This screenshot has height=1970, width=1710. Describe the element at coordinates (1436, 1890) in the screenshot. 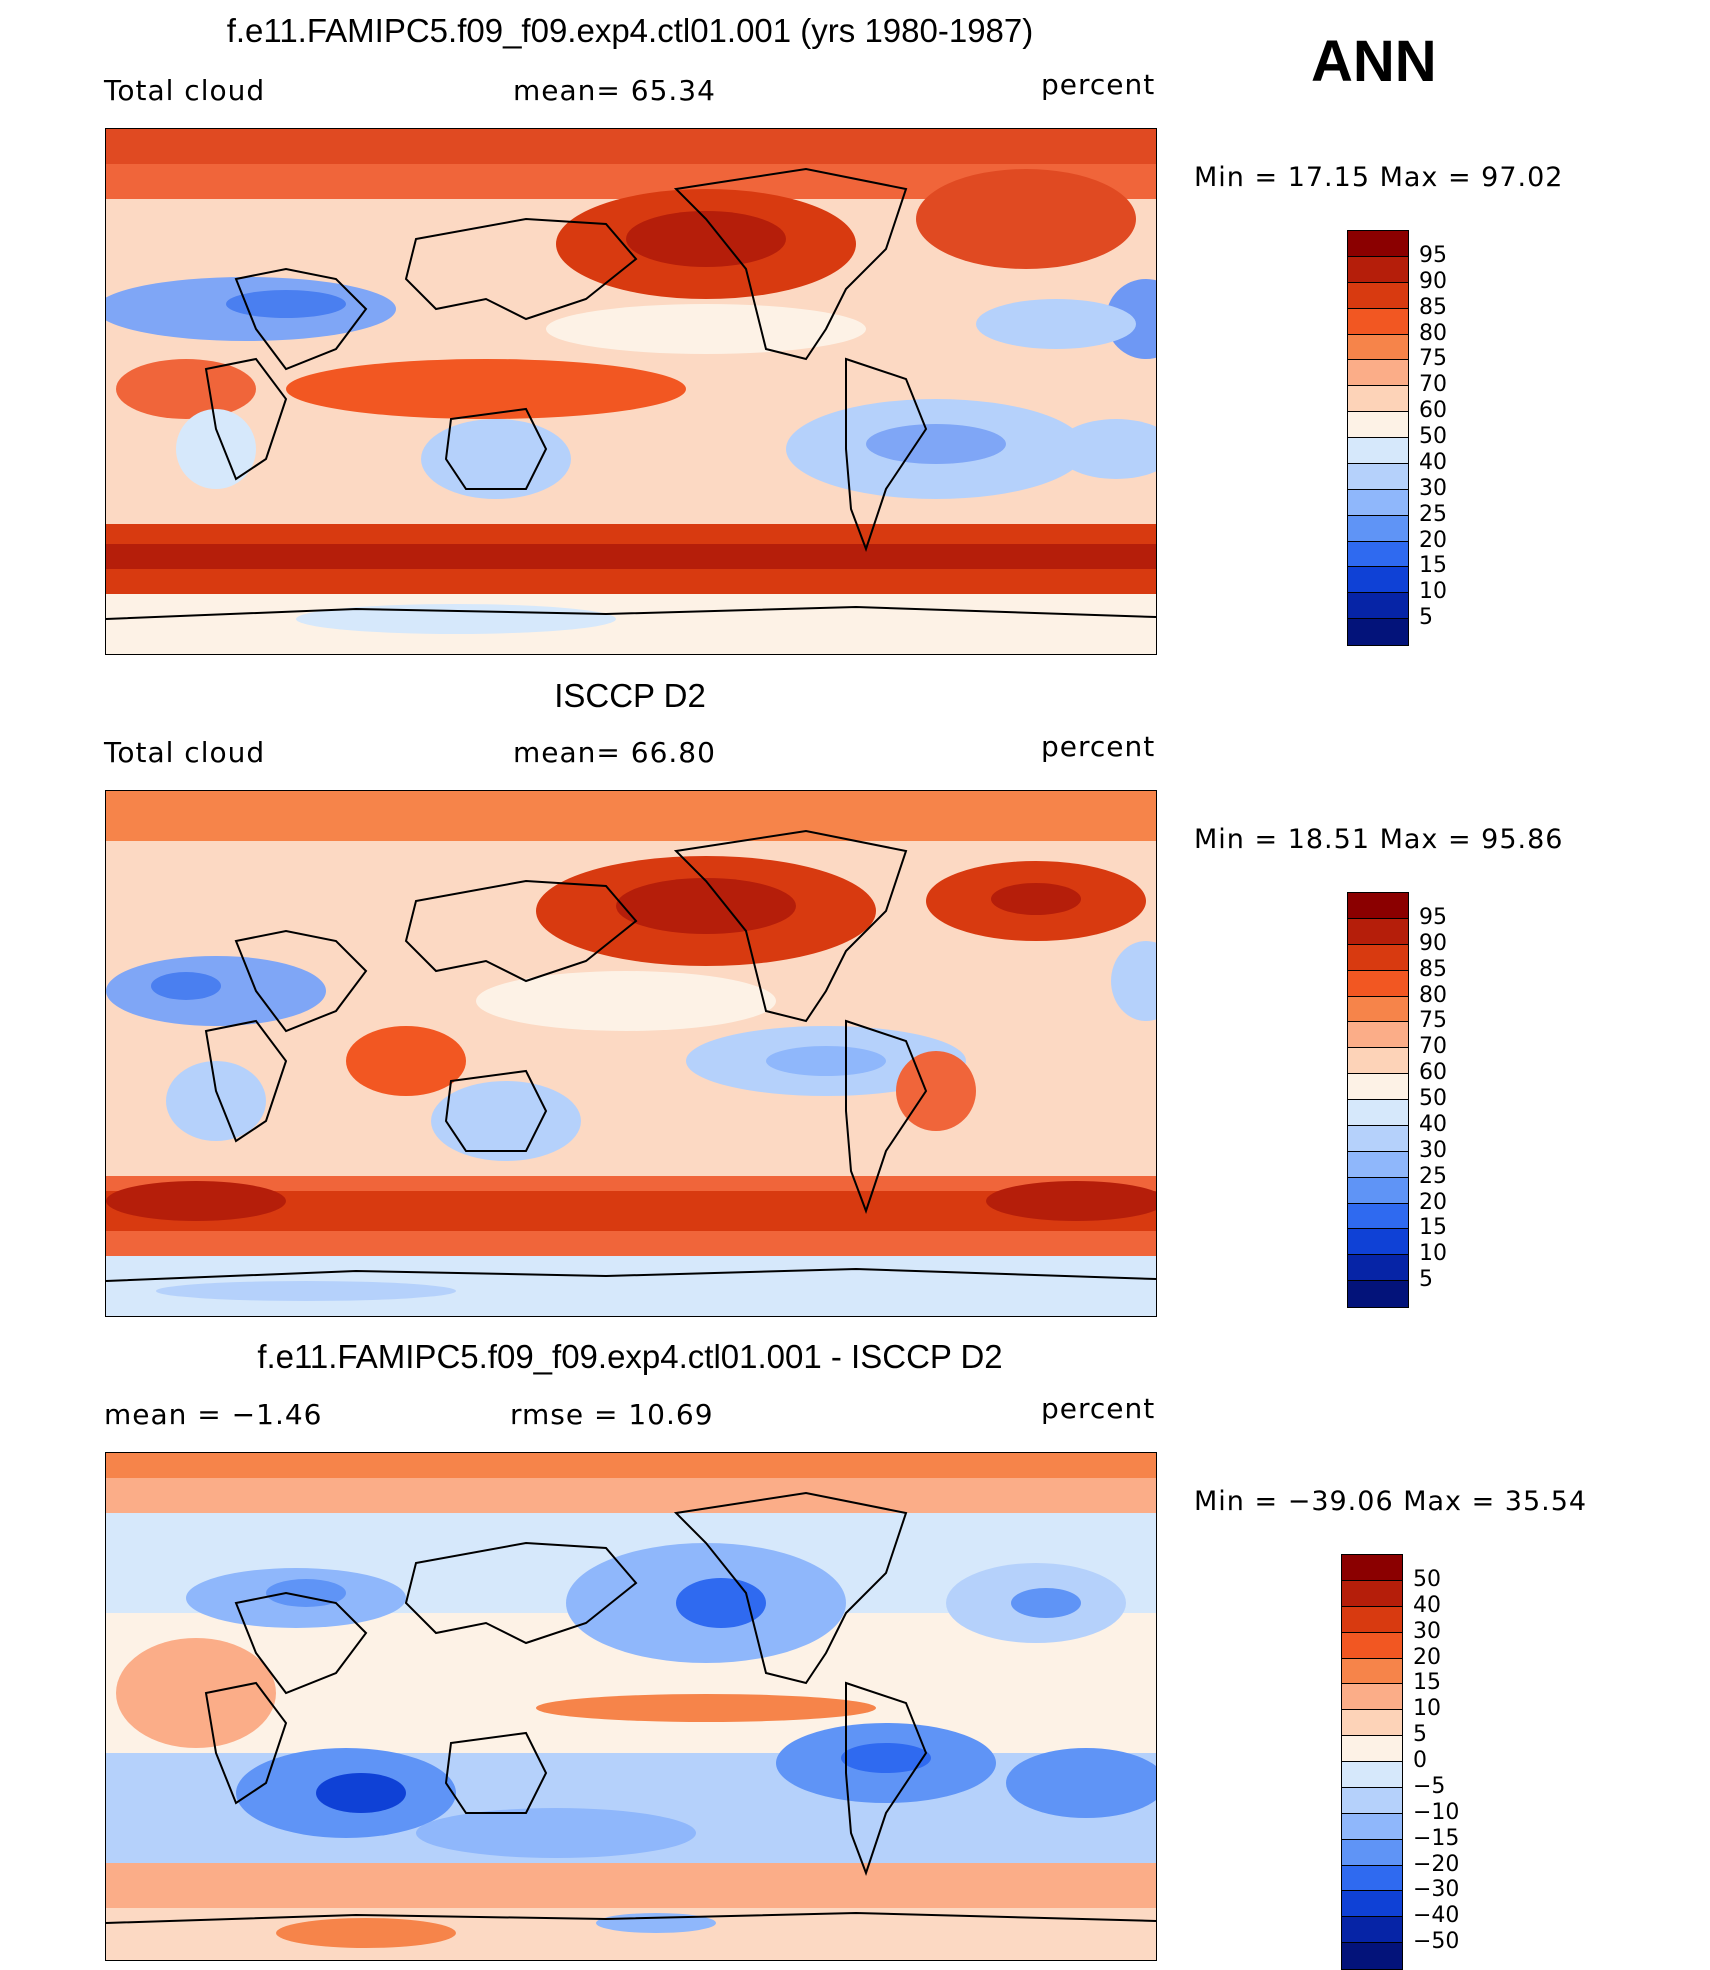

I see `colorbar-tick-label: −30` at that location.